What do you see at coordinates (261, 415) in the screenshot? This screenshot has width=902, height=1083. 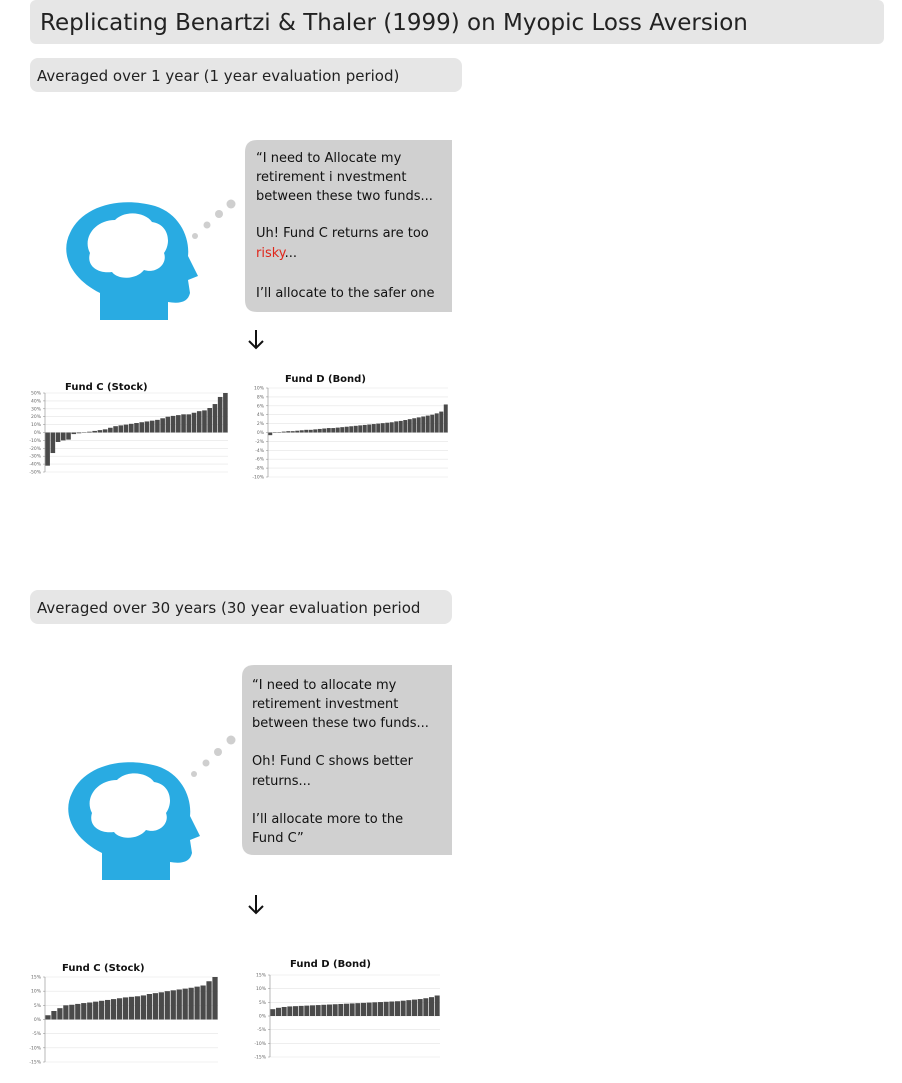 I see `y-tick-label: 4%` at bounding box center [261, 415].